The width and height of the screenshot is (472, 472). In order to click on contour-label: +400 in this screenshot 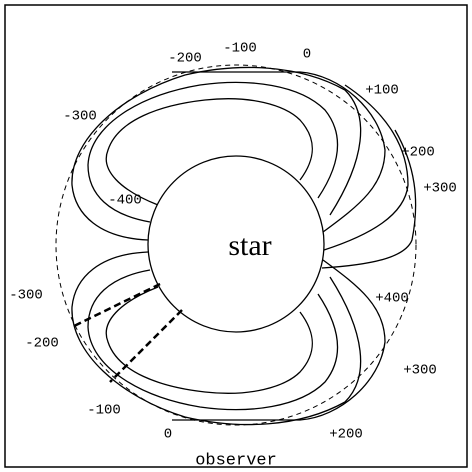, I will do `click(392, 299)`.